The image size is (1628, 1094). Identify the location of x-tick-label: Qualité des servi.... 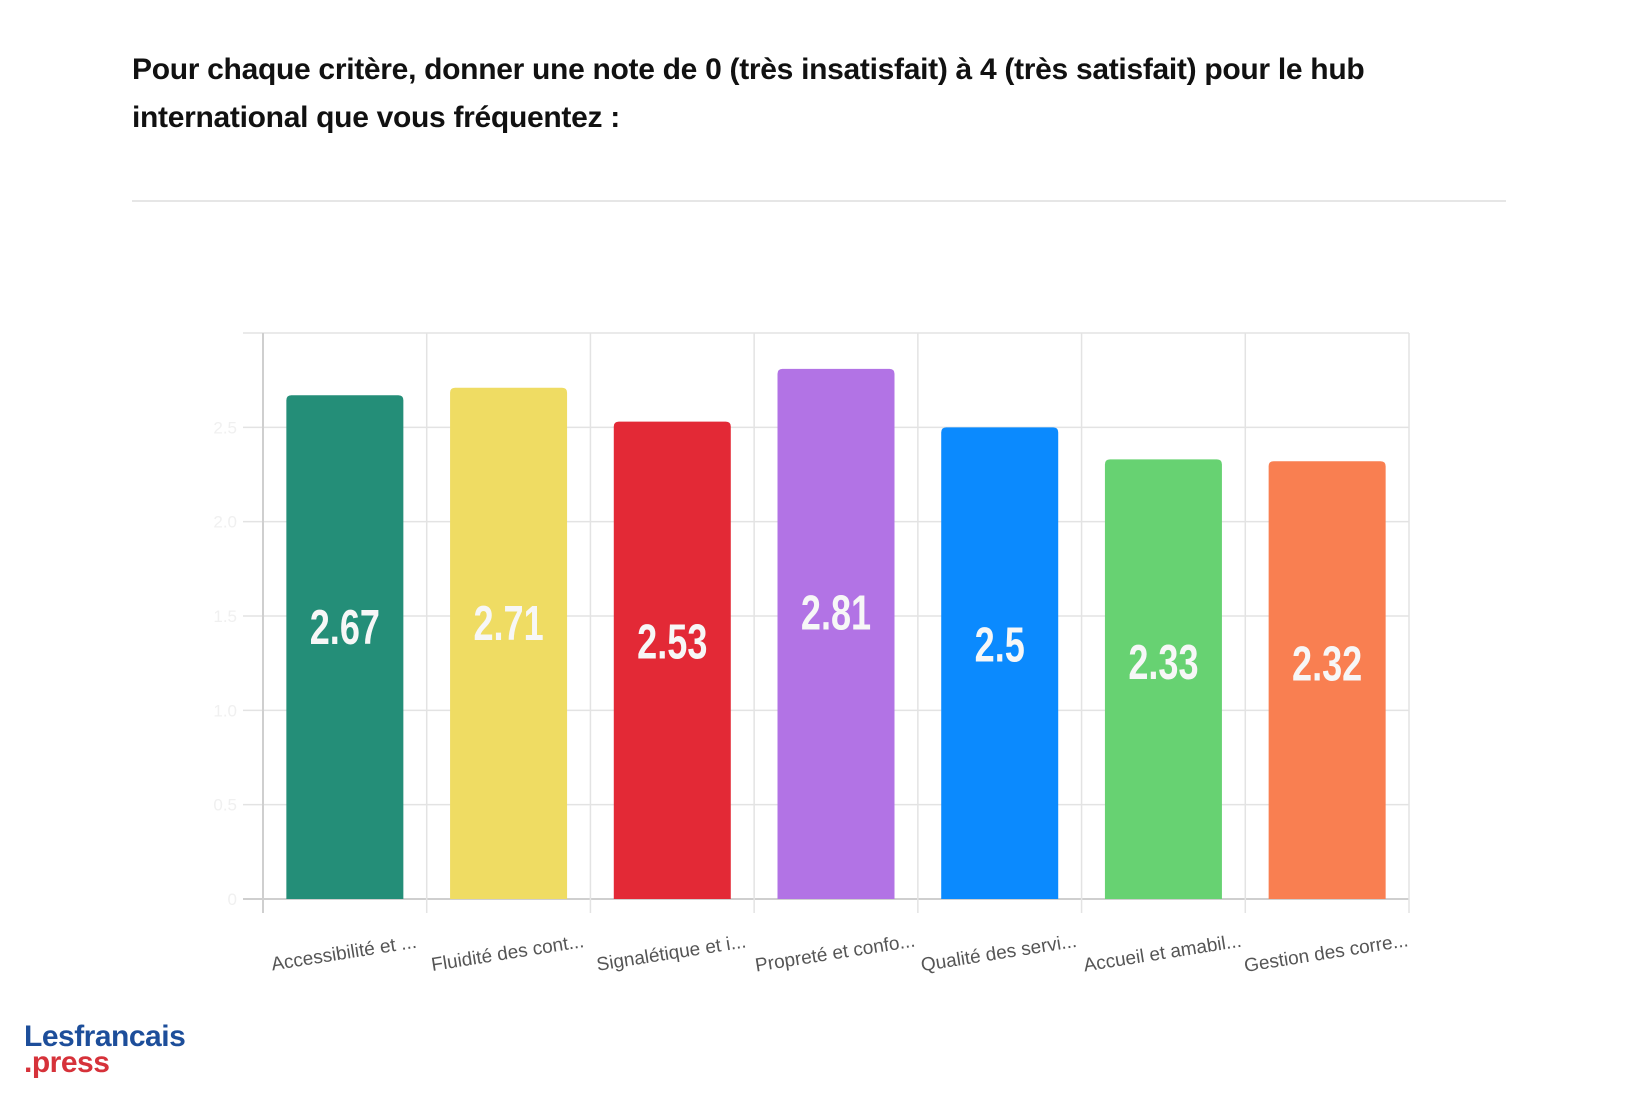
(999, 953).